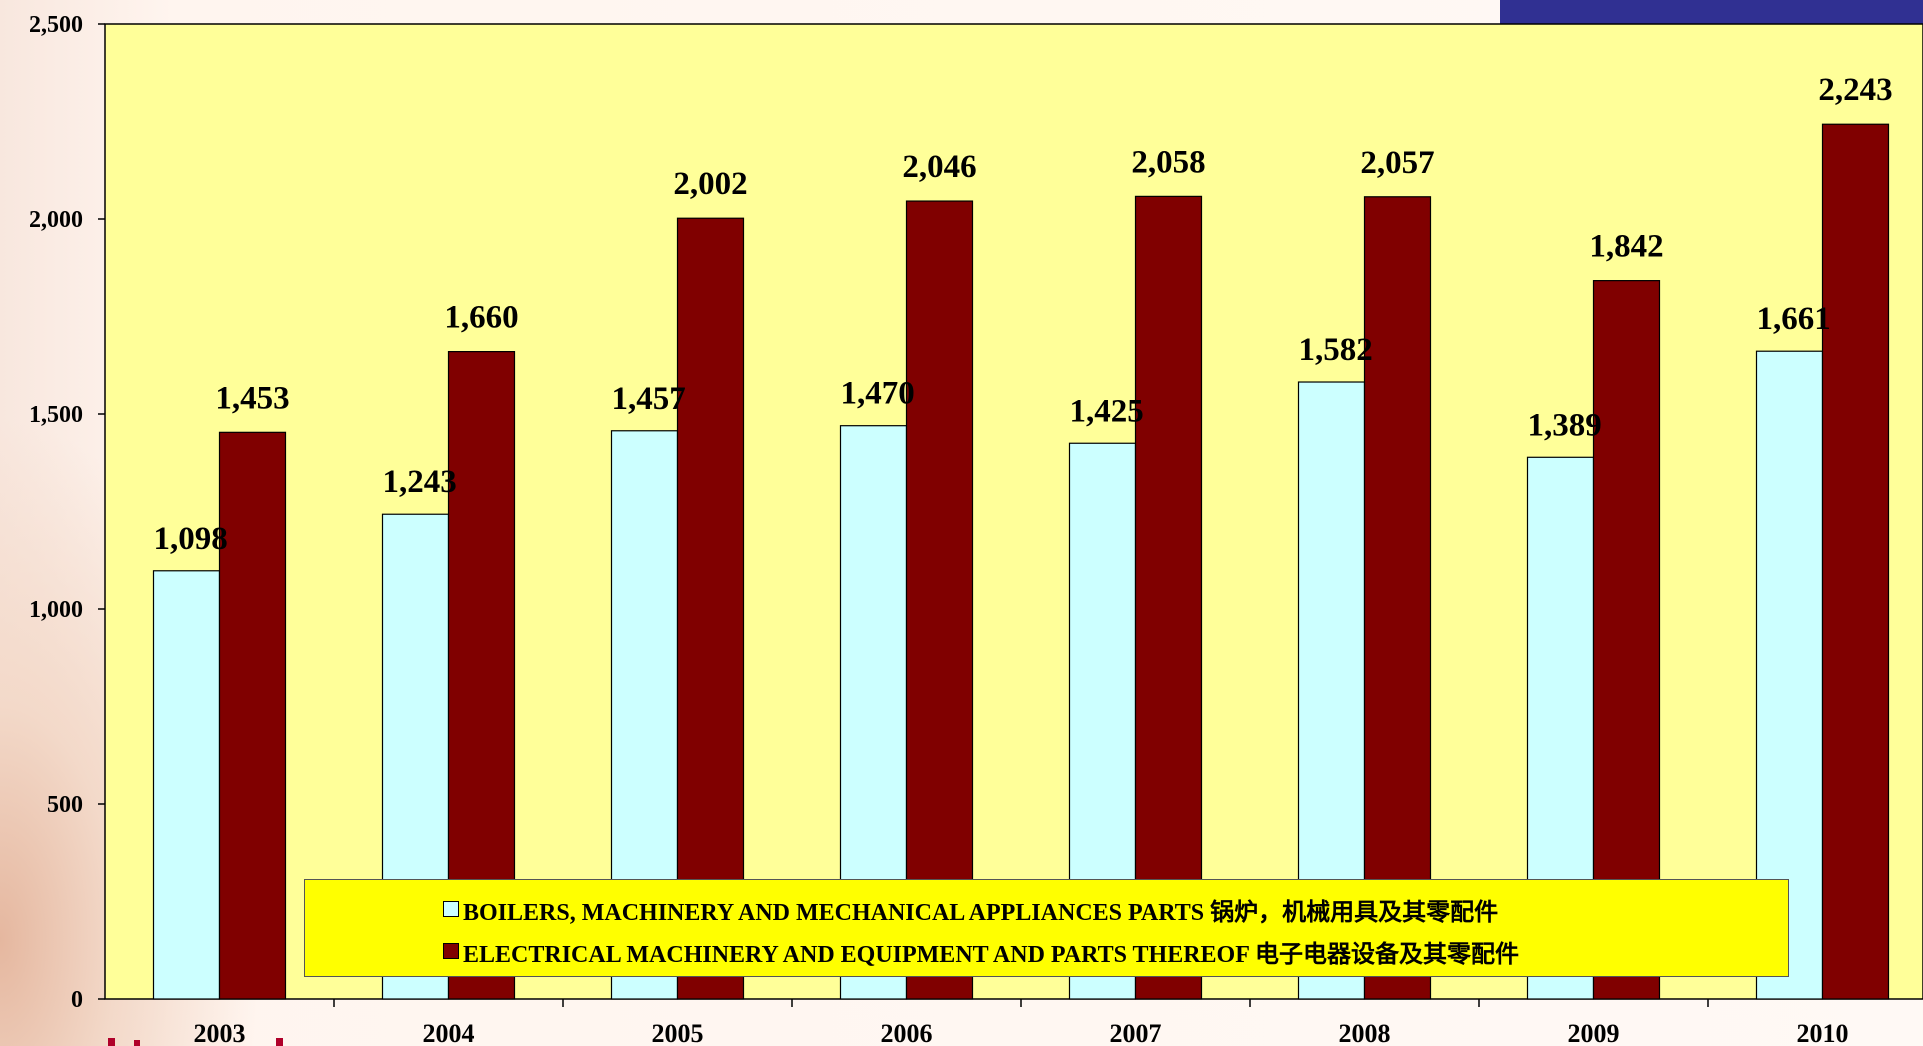 The width and height of the screenshot is (1923, 1046). Describe the element at coordinates (1855, 90) in the screenshot. I see `data-label-electrical-2010: 2,243` at that location.